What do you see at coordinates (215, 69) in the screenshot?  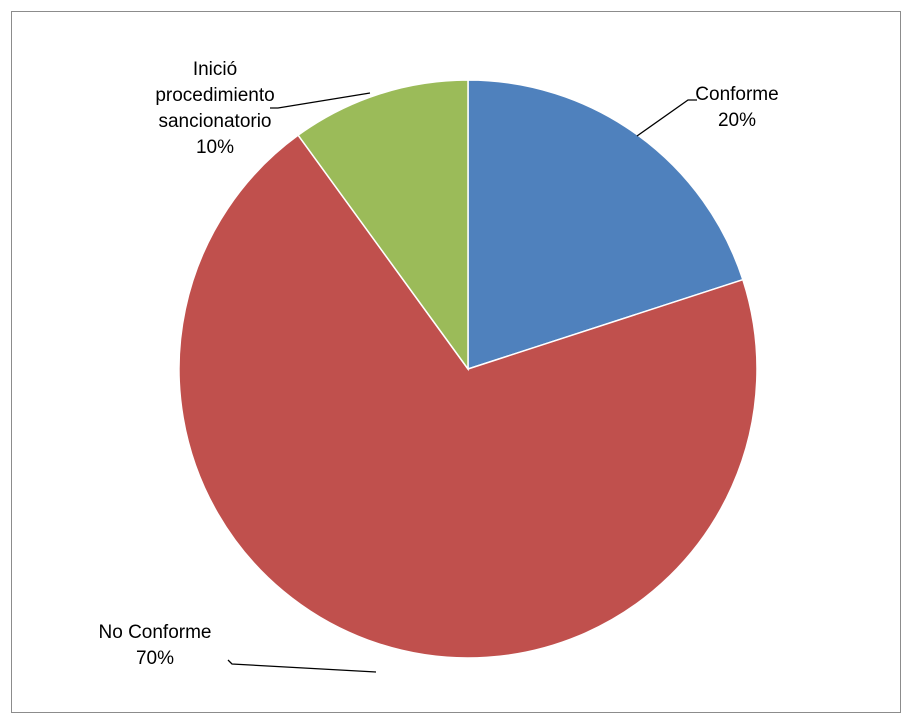 I see `data-label-category: Inició` at bounding box center [215, 69].